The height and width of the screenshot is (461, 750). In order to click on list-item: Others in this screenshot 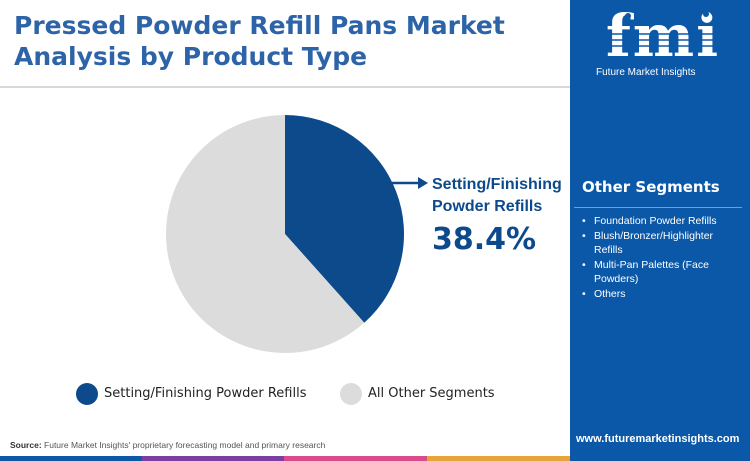, I will do `click(661, 294)`.